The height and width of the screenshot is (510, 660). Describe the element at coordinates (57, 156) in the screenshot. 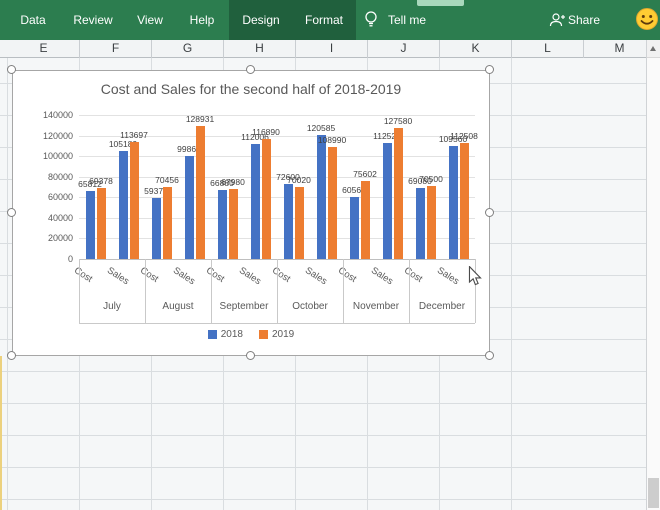

I see `y-axis-label: 100000` at that location.